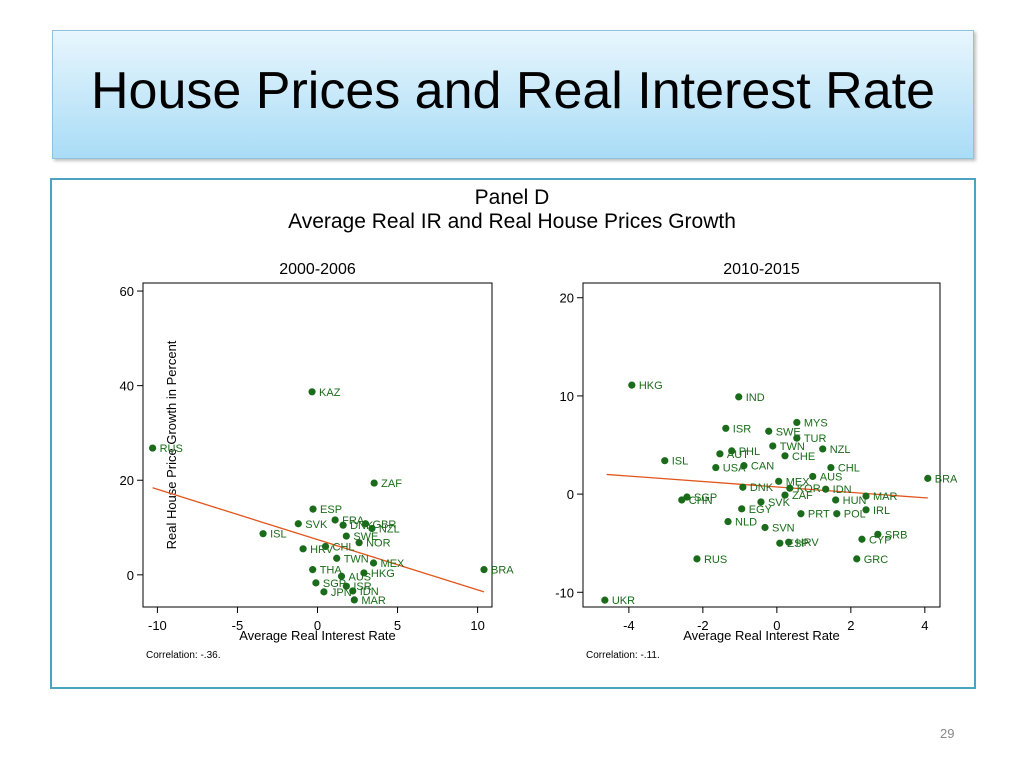 The image size is (1024, 768). What do you see at coordinates (623, 601) in the screenshot?
I see `point-label: UKR` at bounding box center [623, 601].